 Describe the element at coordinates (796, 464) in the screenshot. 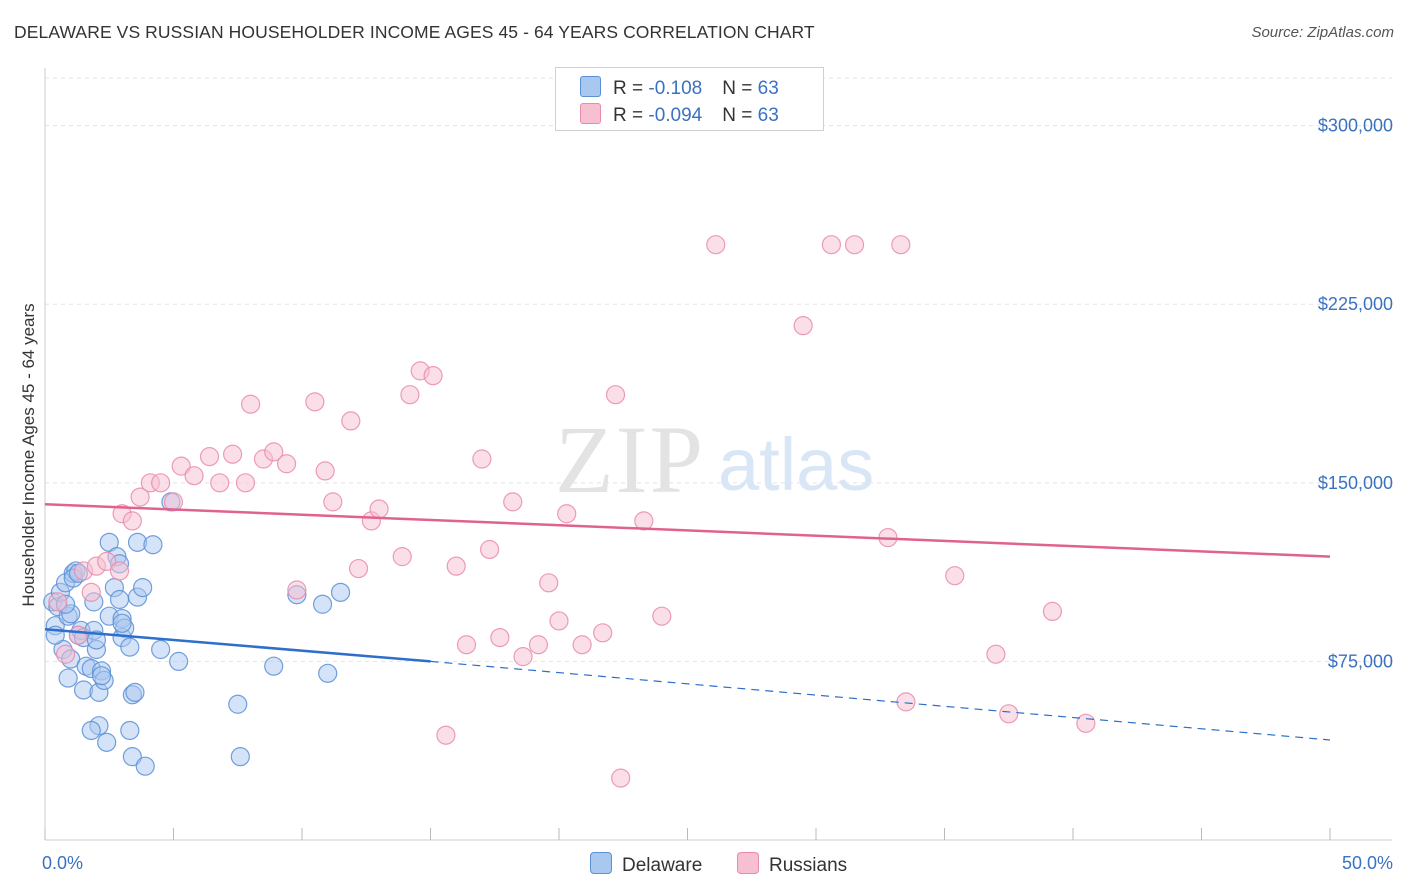

I see `watermark-atlas: atlas` at that location.